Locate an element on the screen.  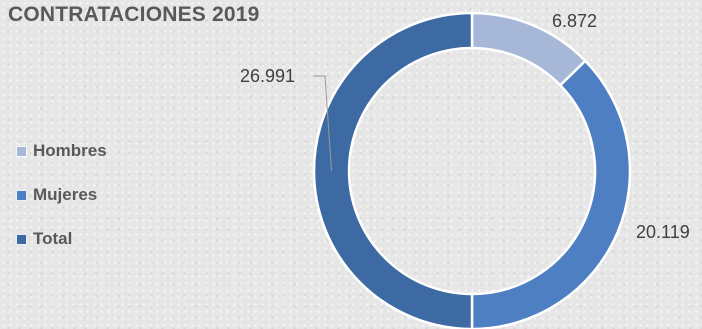
legend-item-hombres: Hombres is located at coordinates (61, 151).